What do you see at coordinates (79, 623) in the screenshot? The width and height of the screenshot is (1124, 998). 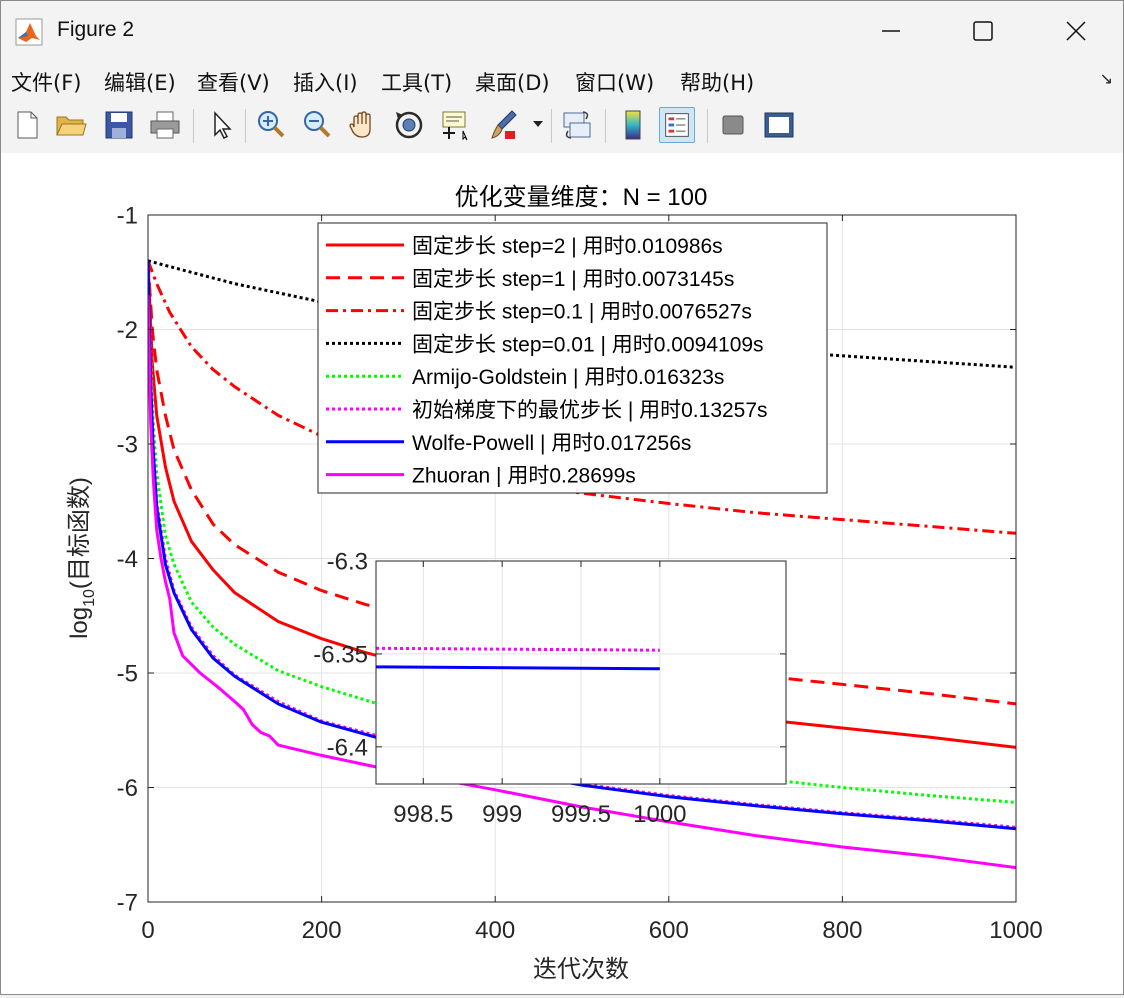 I see `y-axis-label-base: log` at bounding box center [79, 623].